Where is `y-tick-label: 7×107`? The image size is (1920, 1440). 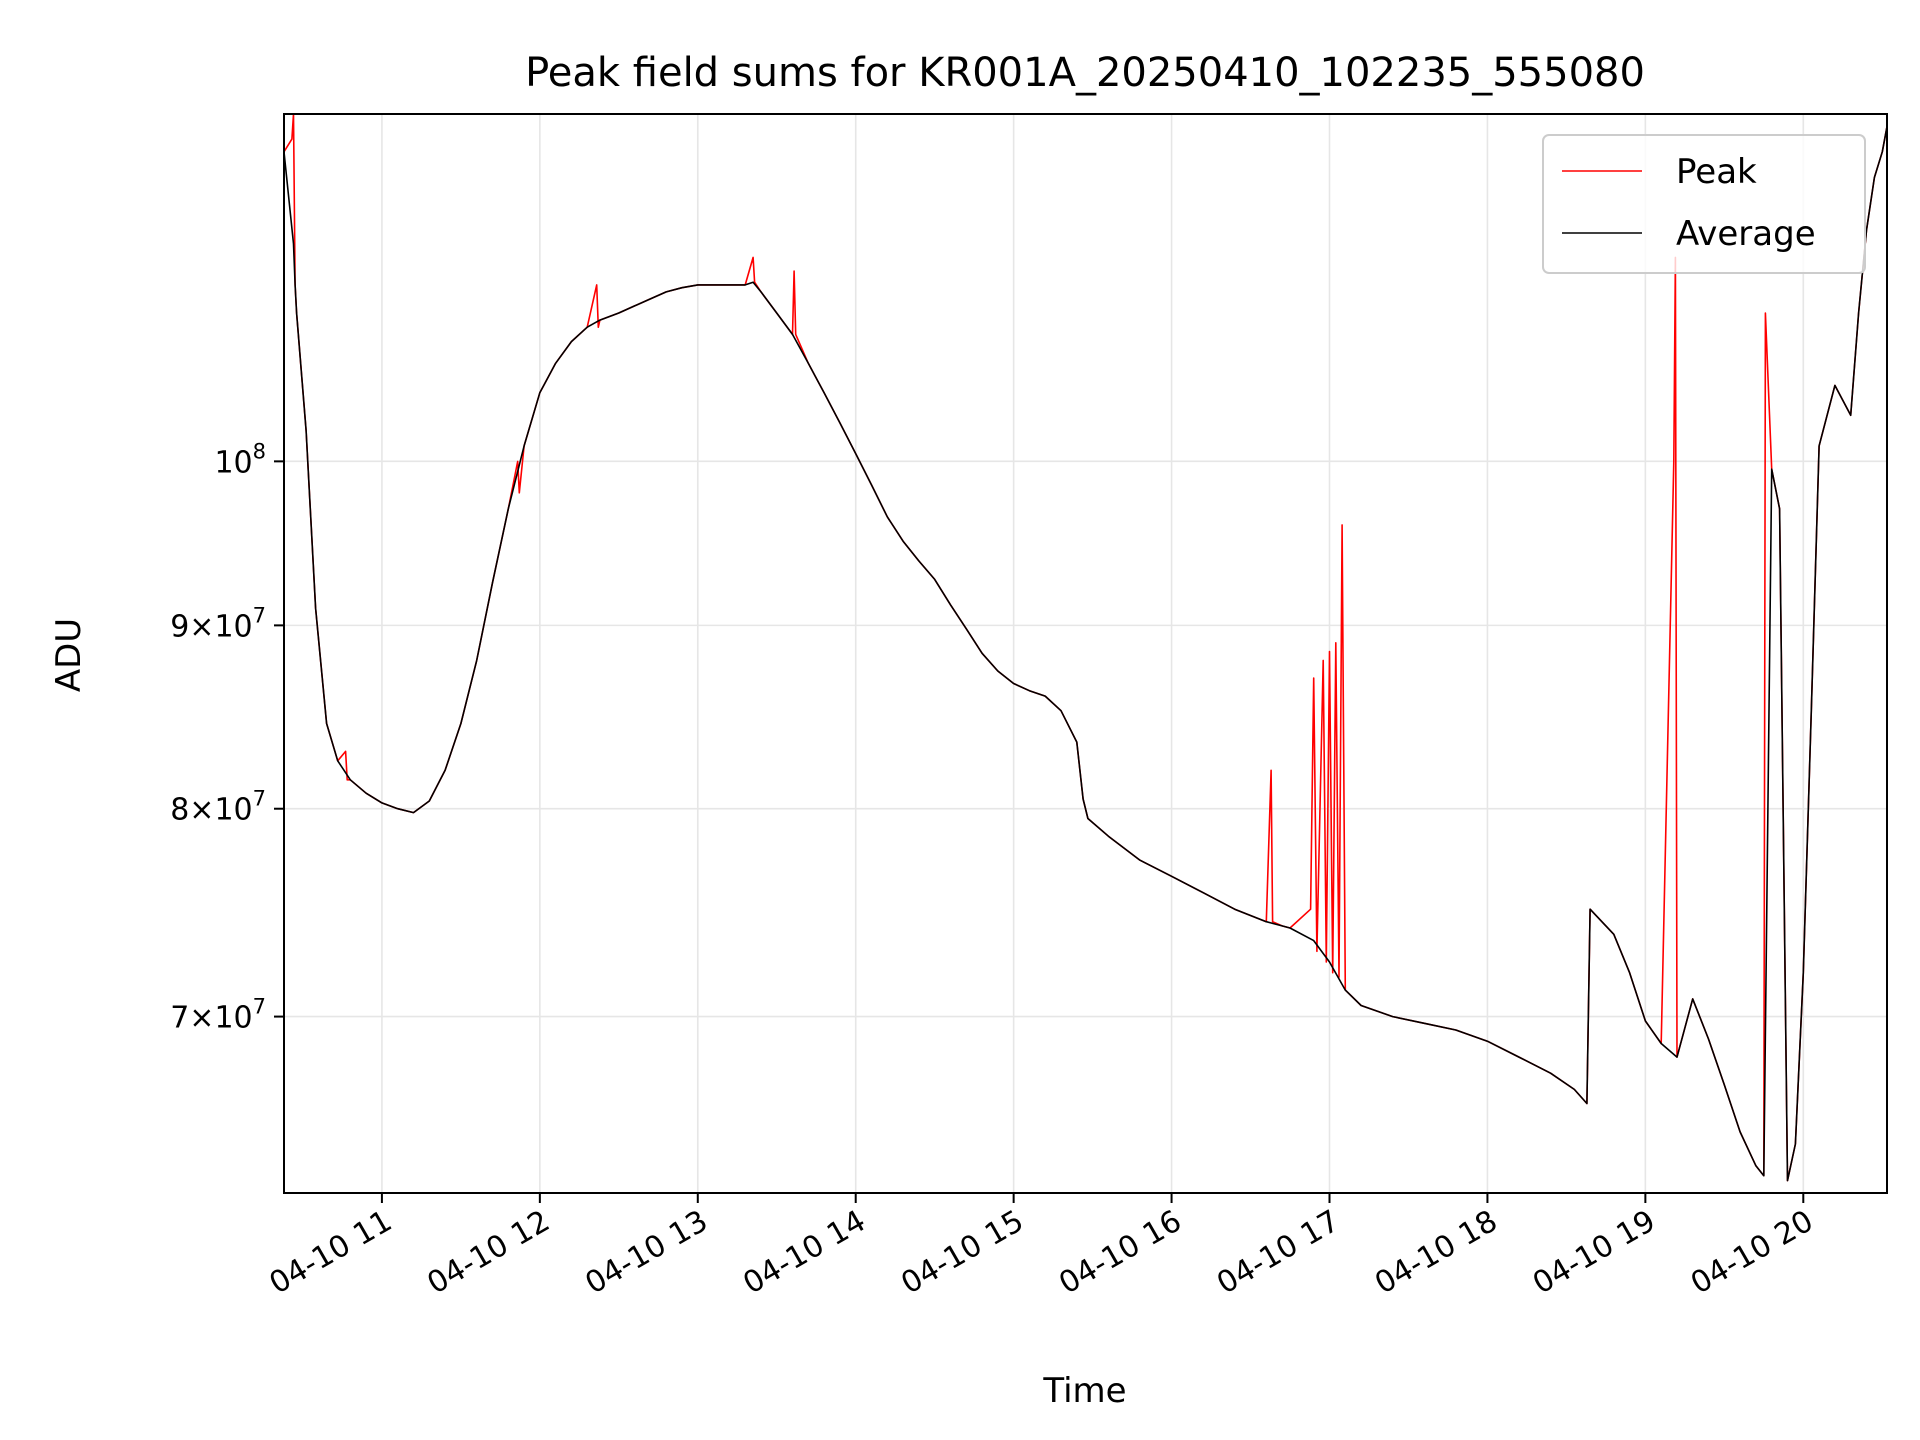 y-tick-label: 7×107 is located at coordinates (218, 1015).